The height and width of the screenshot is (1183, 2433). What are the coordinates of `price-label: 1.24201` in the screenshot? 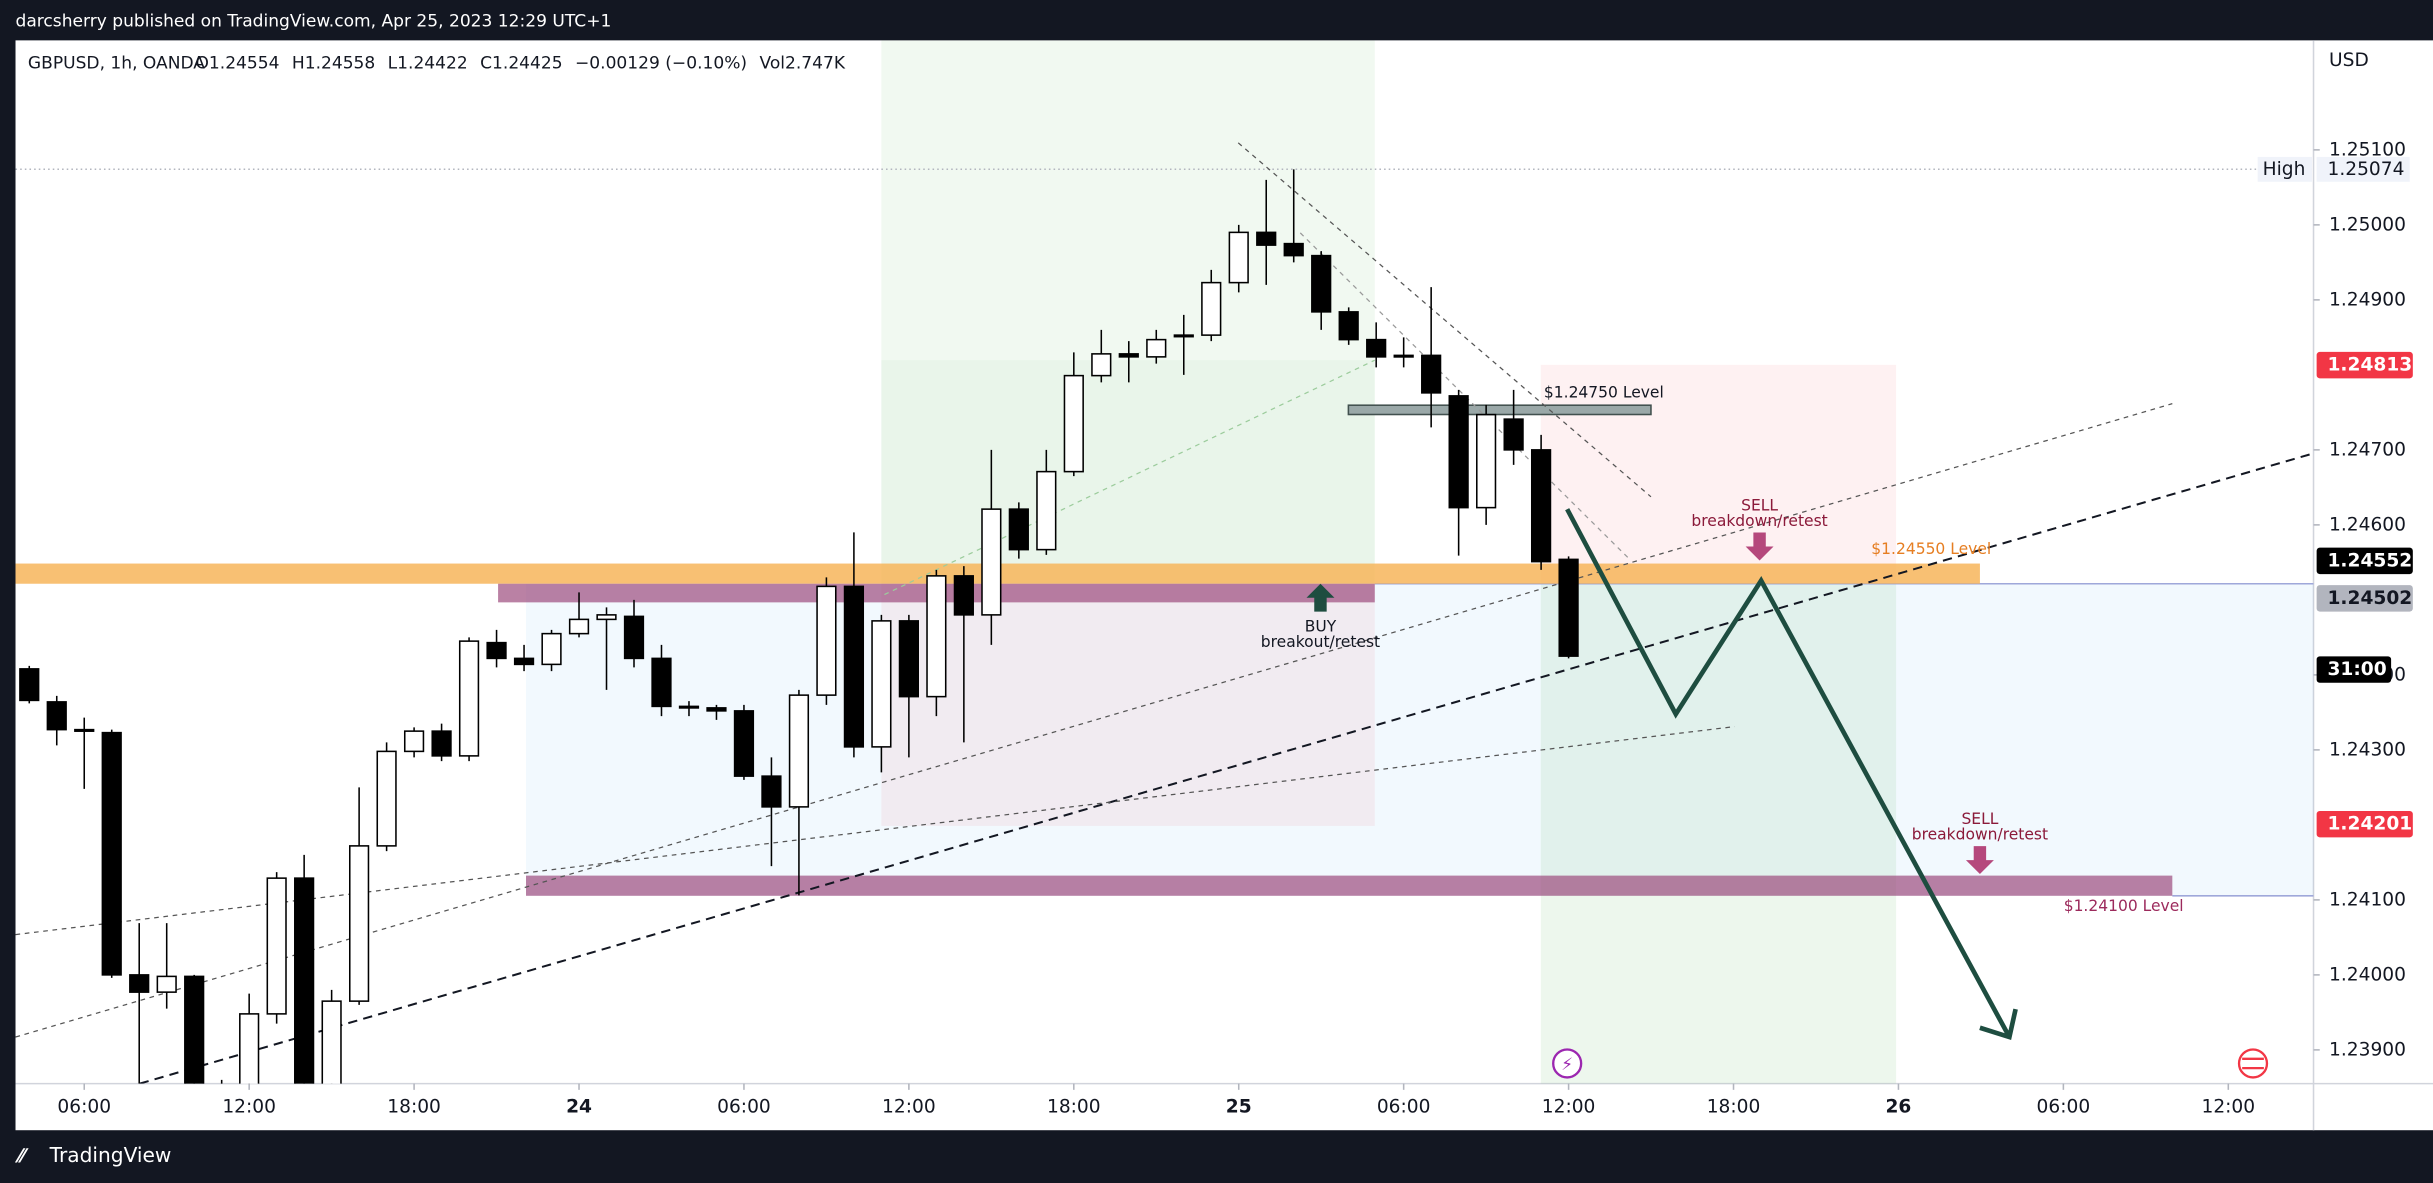 It's located at (2369, 824).